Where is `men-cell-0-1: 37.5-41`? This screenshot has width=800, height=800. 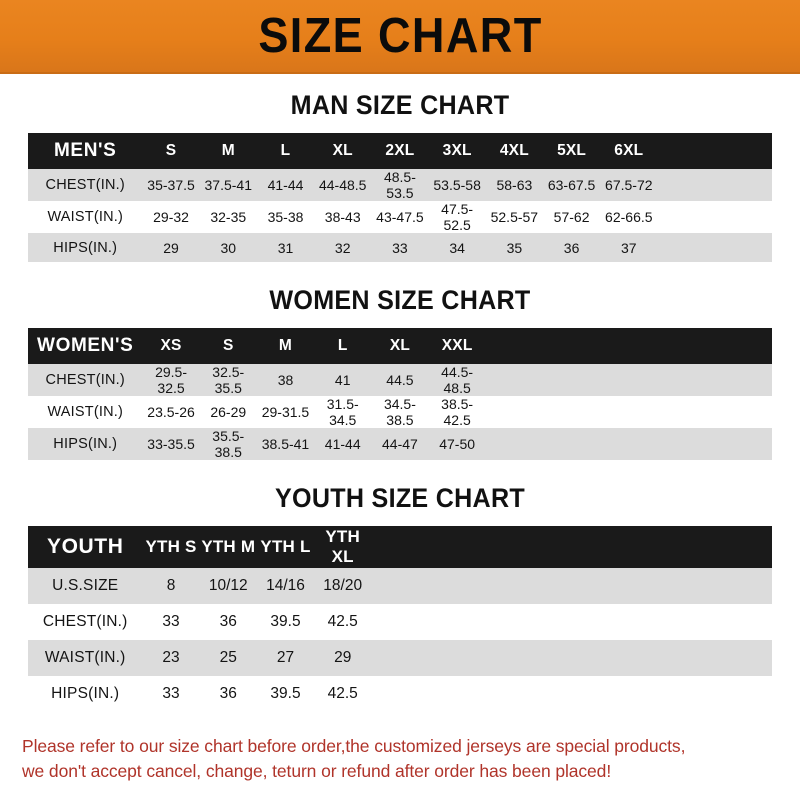 men-cell-0-1: 37.5-41 is located at coordinates (228, 185).